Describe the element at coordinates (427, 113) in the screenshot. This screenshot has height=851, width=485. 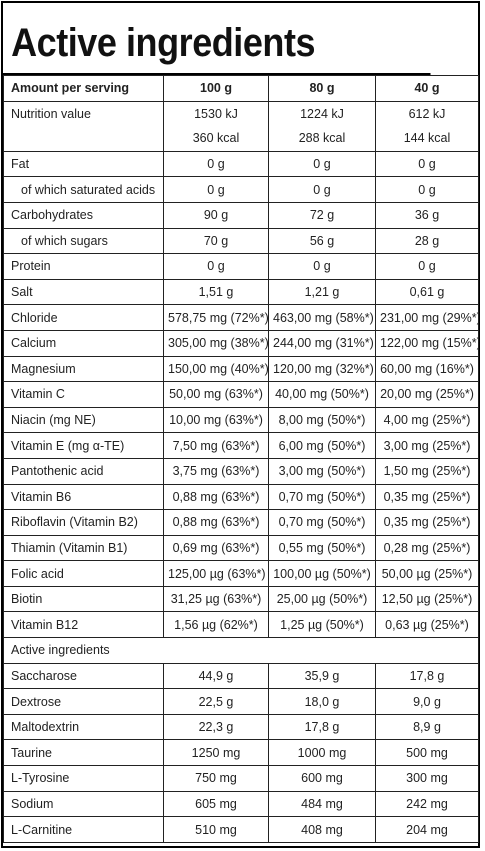
I see `cell-value: 612 kJ` at that location.